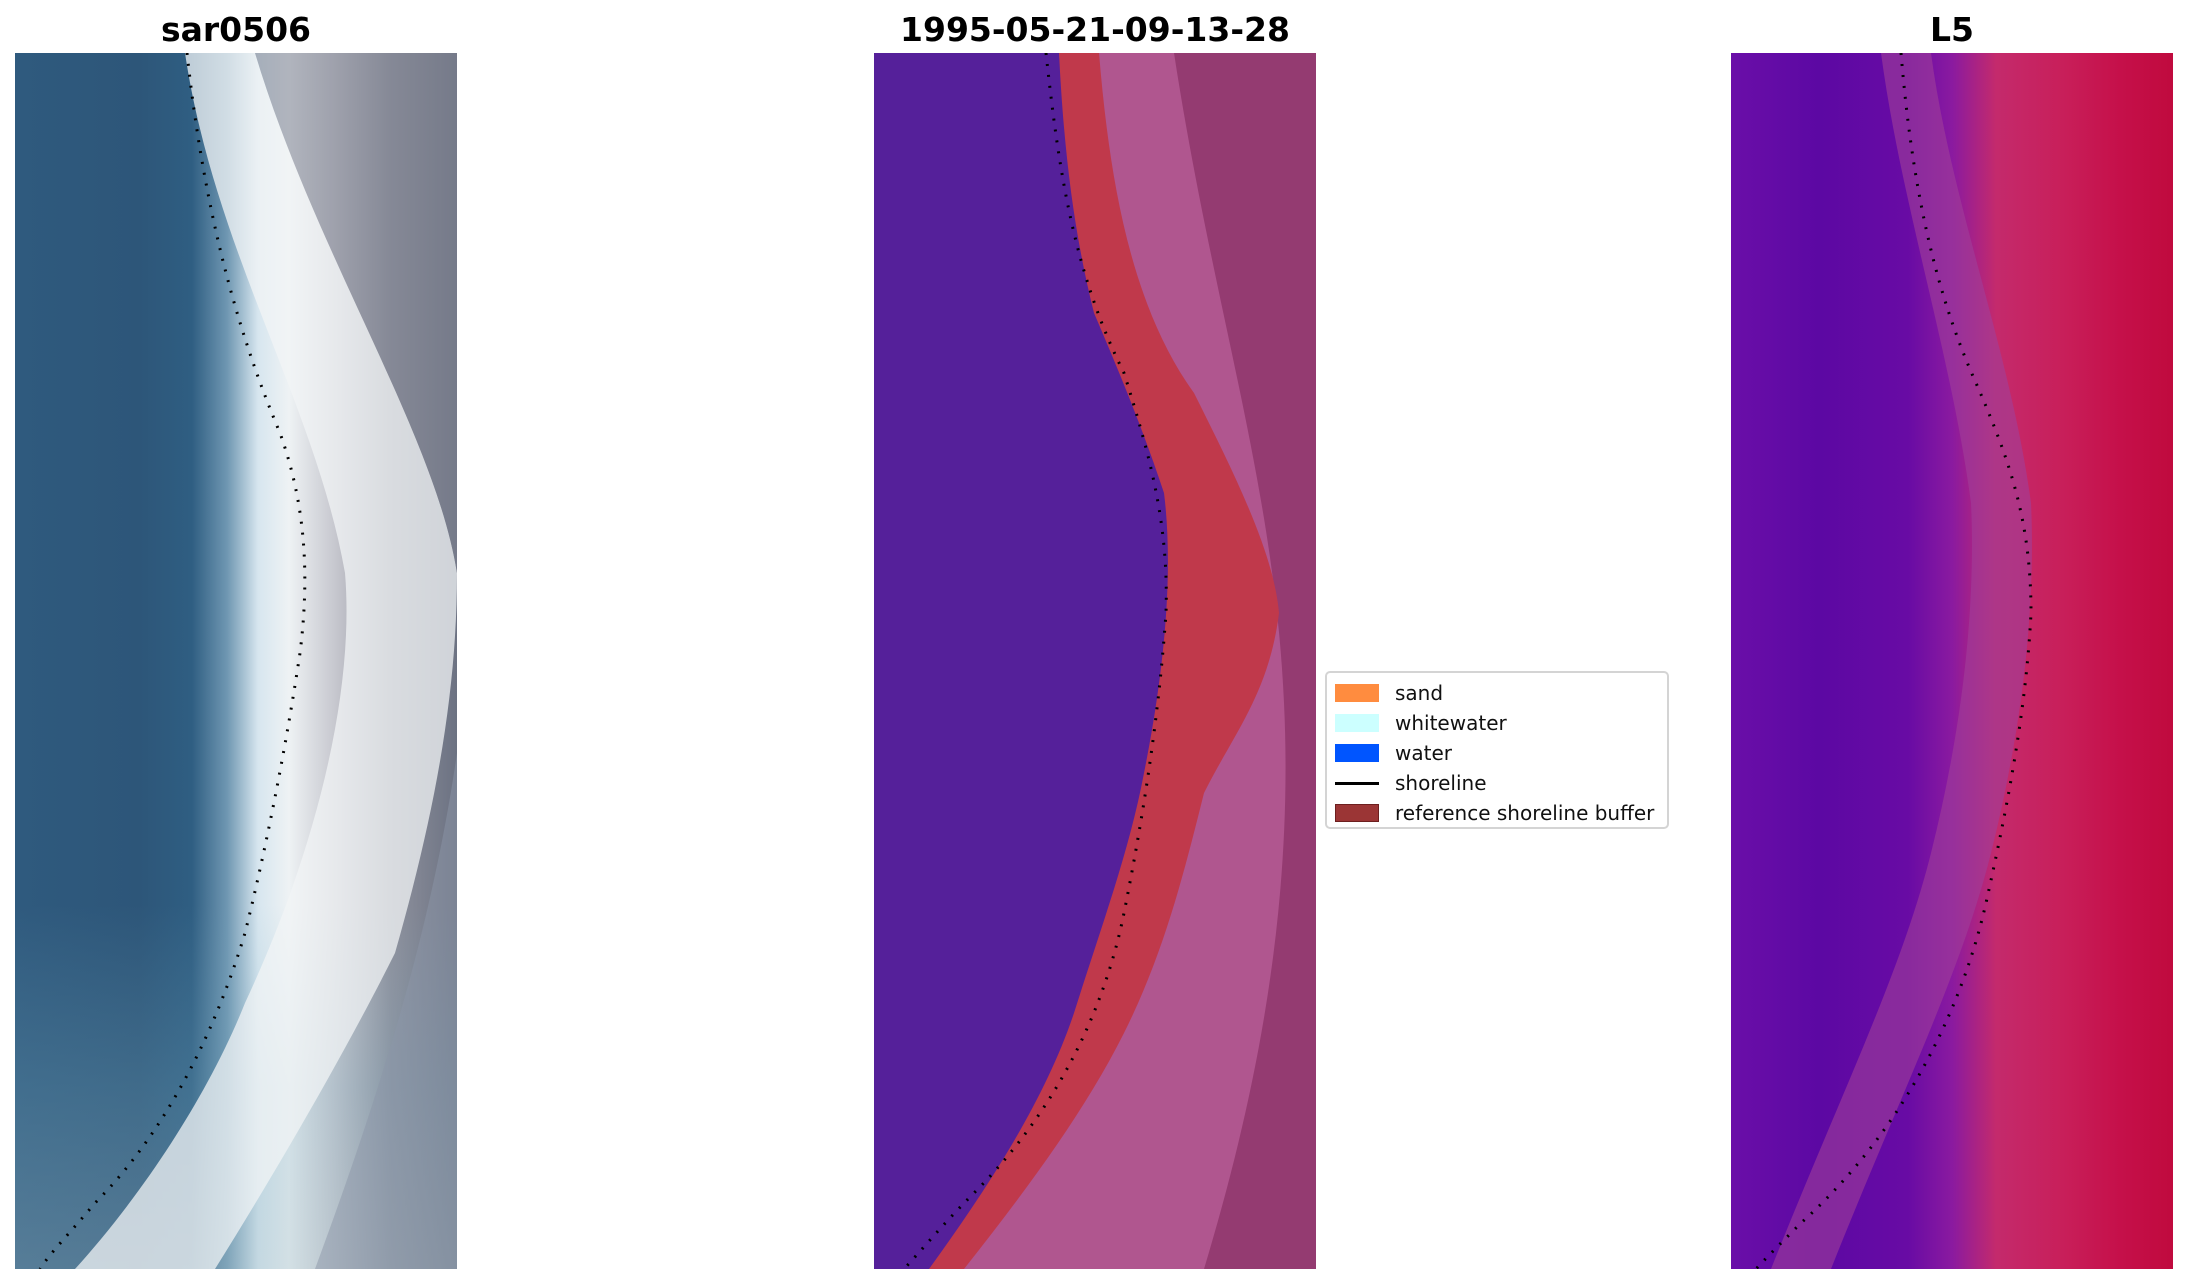 This screenshot has width=2187, height=1283. Describe the element at coordinates (1245, 661) in the screenshot. I see `sand-zone-dark` at that location.